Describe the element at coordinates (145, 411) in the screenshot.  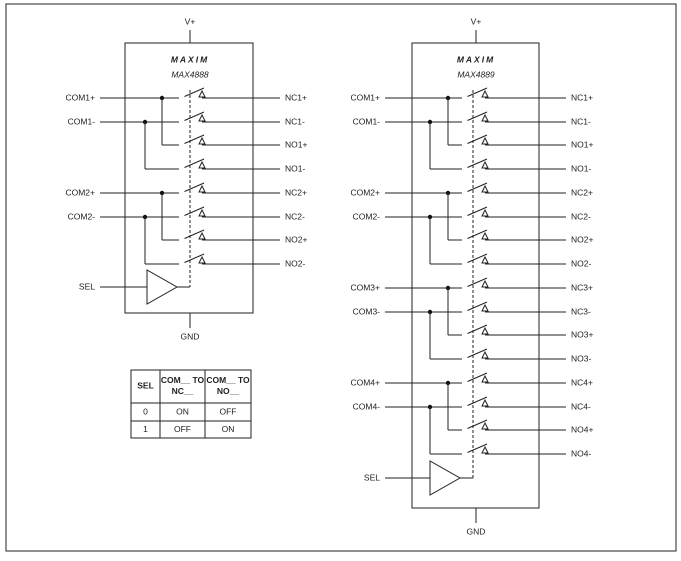
I see `table-cell: 0` at that location.